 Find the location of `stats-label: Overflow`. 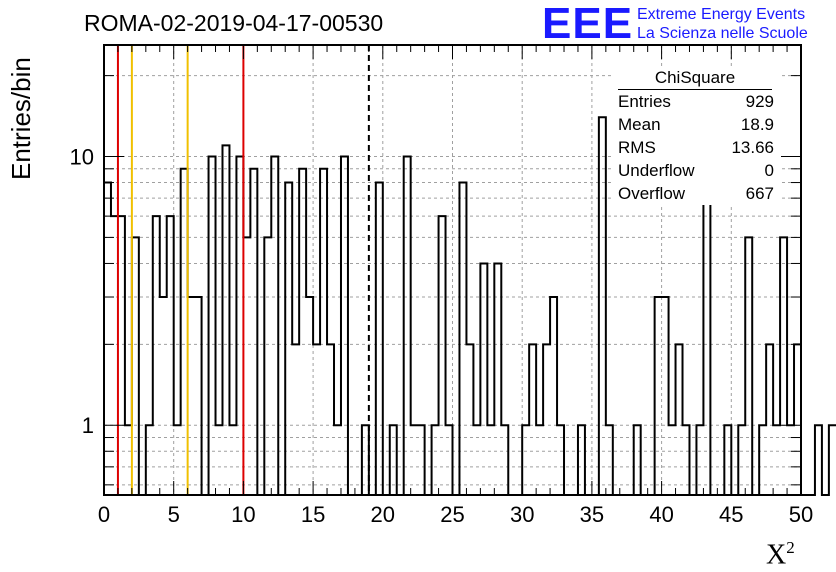

stats-label: Overflow is located at coordinates (652, 193).